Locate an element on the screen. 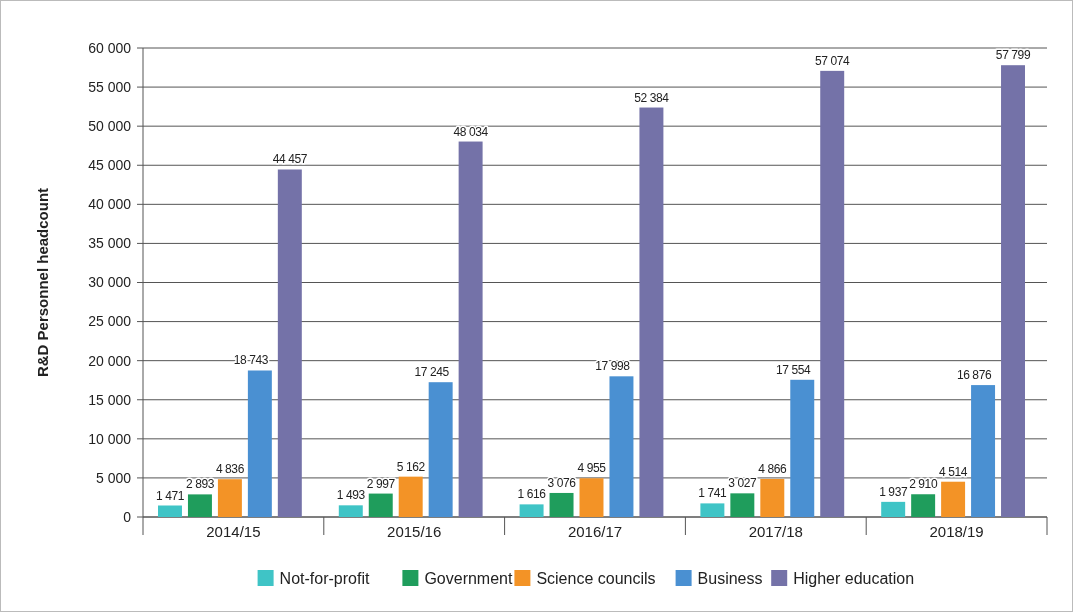 The width and height of the screenshot is (1073, 612). data-label: 2 893 is located at coordinates (200, 484).